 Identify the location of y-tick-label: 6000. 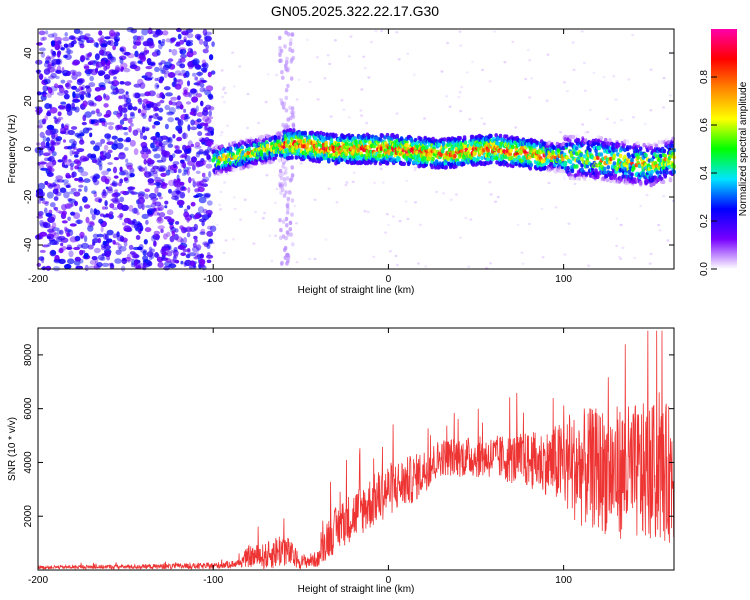
(28, 408).